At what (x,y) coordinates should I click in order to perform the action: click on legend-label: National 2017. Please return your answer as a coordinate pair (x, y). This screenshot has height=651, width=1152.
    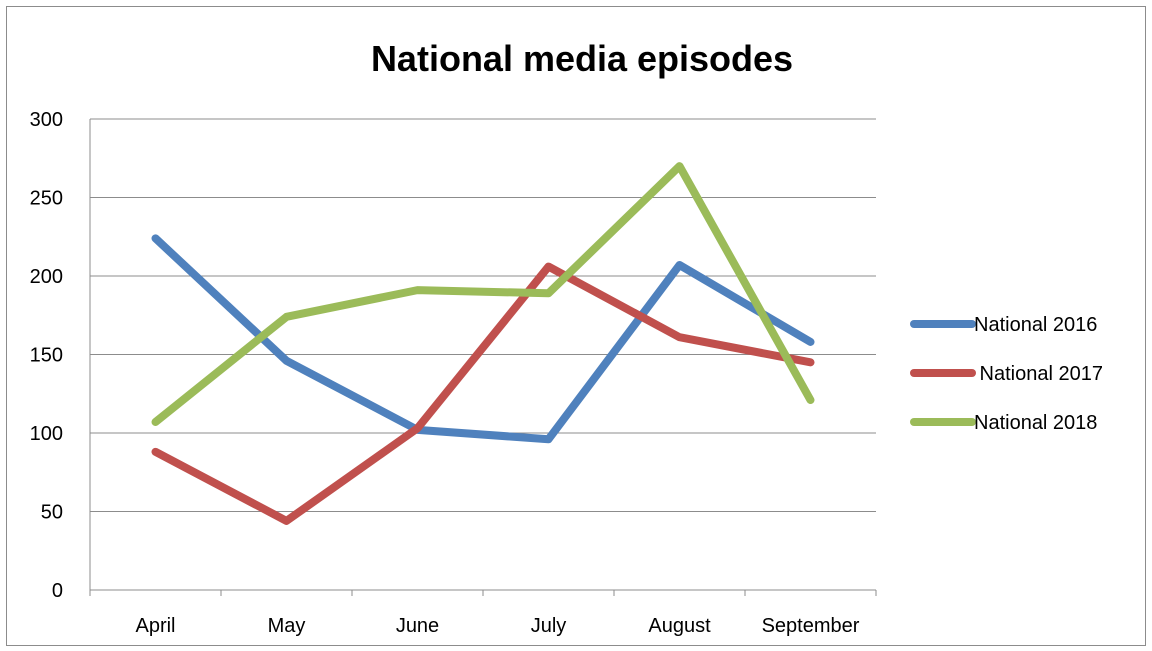
    Looking at the image, I should click on (1038, 374).